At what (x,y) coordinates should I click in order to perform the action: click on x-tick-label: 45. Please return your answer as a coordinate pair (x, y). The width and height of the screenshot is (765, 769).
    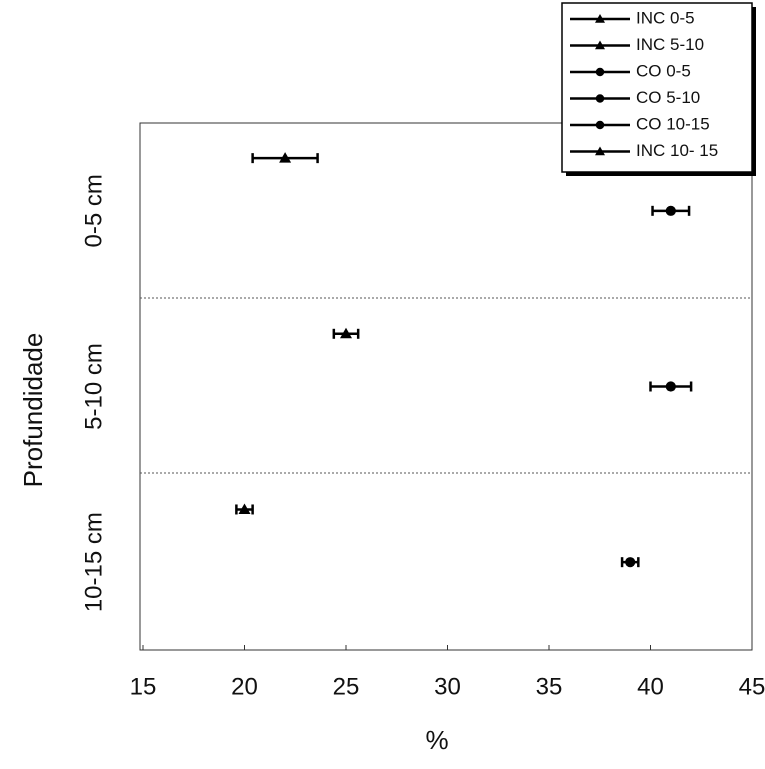
    Looking at the image, I should click on (752, 686).